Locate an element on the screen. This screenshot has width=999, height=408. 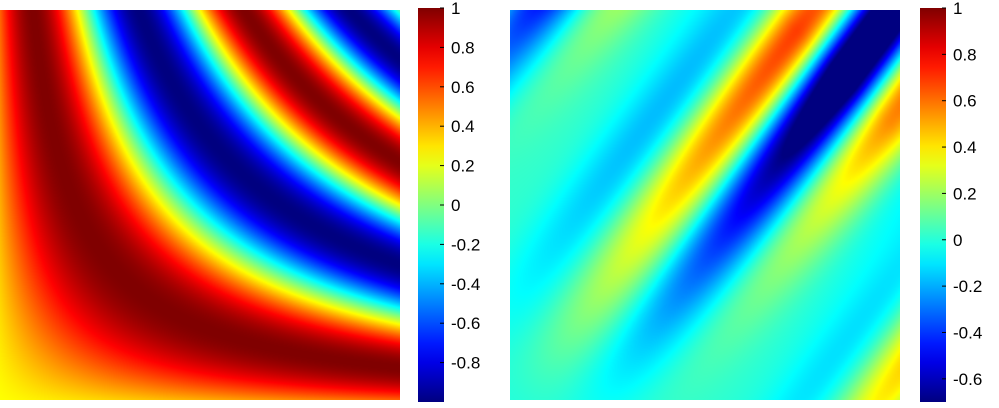
colorbar-1-tick-label: -0.2 is located at coordinates (465, 244).